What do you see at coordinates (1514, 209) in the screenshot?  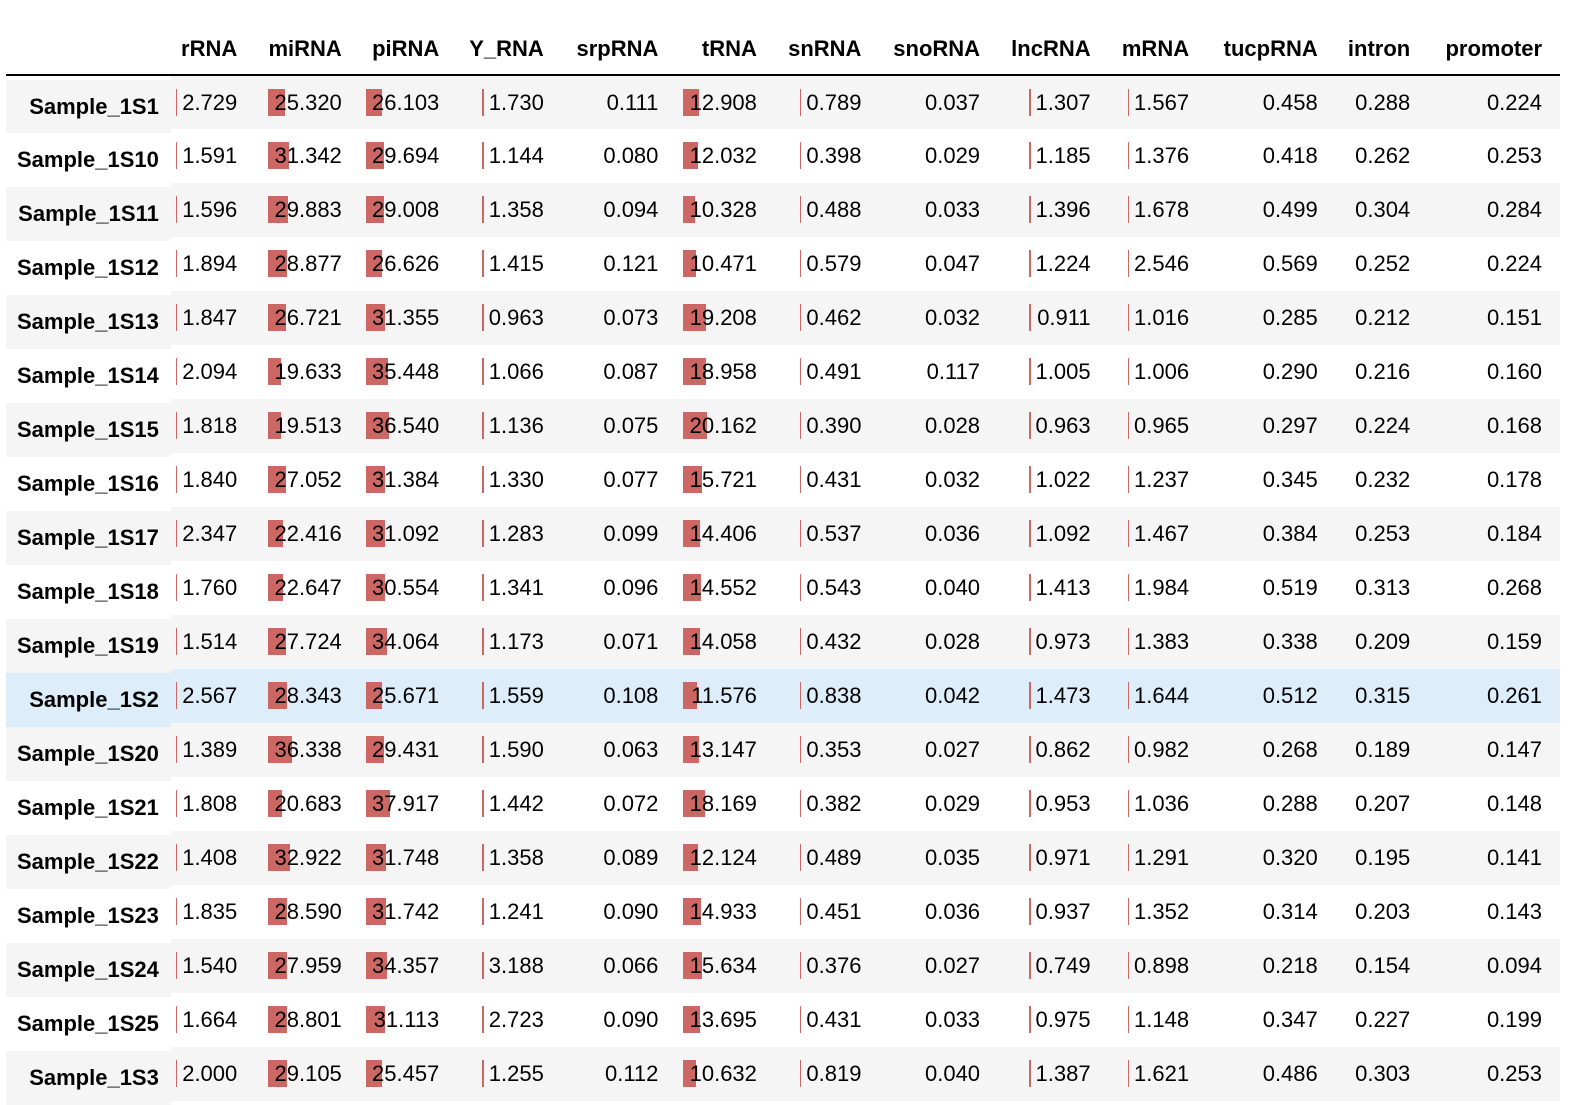 I see `cell-value: 0.284` at bounding box center [1514, 209].